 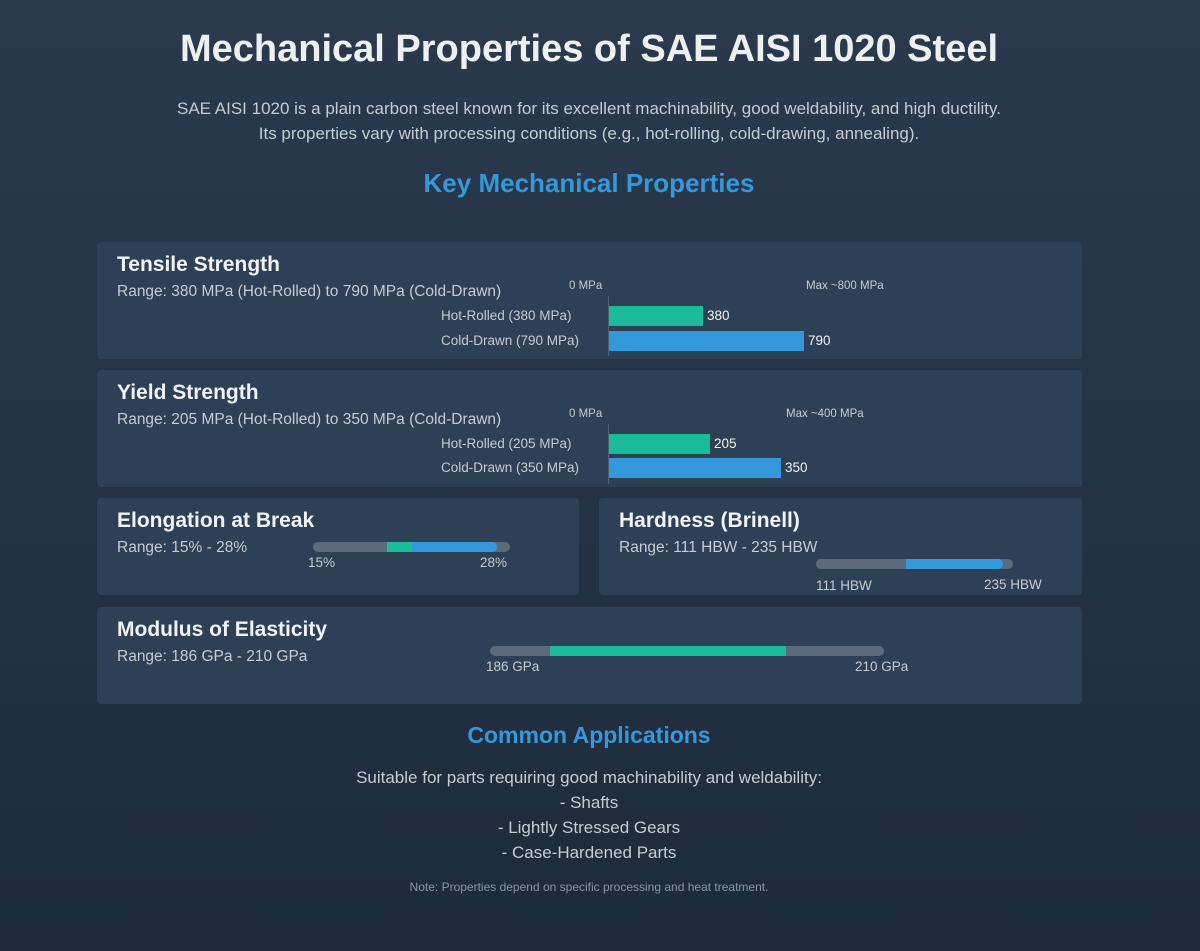 What do you see at coordinates (188, 392) in the screenshot?
I see `card-title: Yield Strength` at bounding box center [188, 392].